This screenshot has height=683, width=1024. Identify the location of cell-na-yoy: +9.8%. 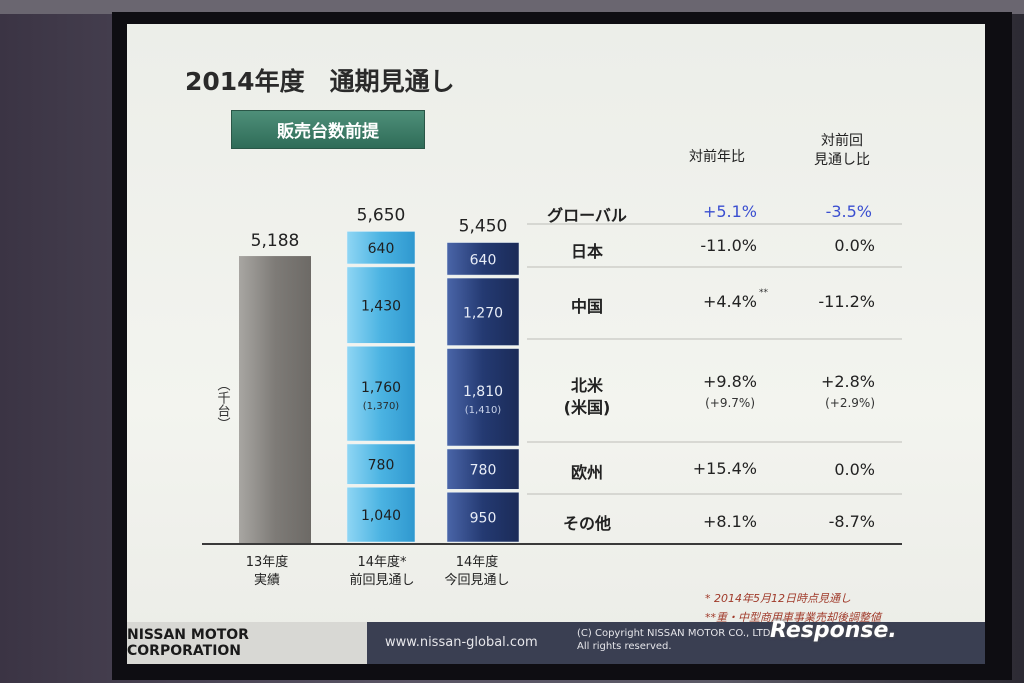
(729, 381).